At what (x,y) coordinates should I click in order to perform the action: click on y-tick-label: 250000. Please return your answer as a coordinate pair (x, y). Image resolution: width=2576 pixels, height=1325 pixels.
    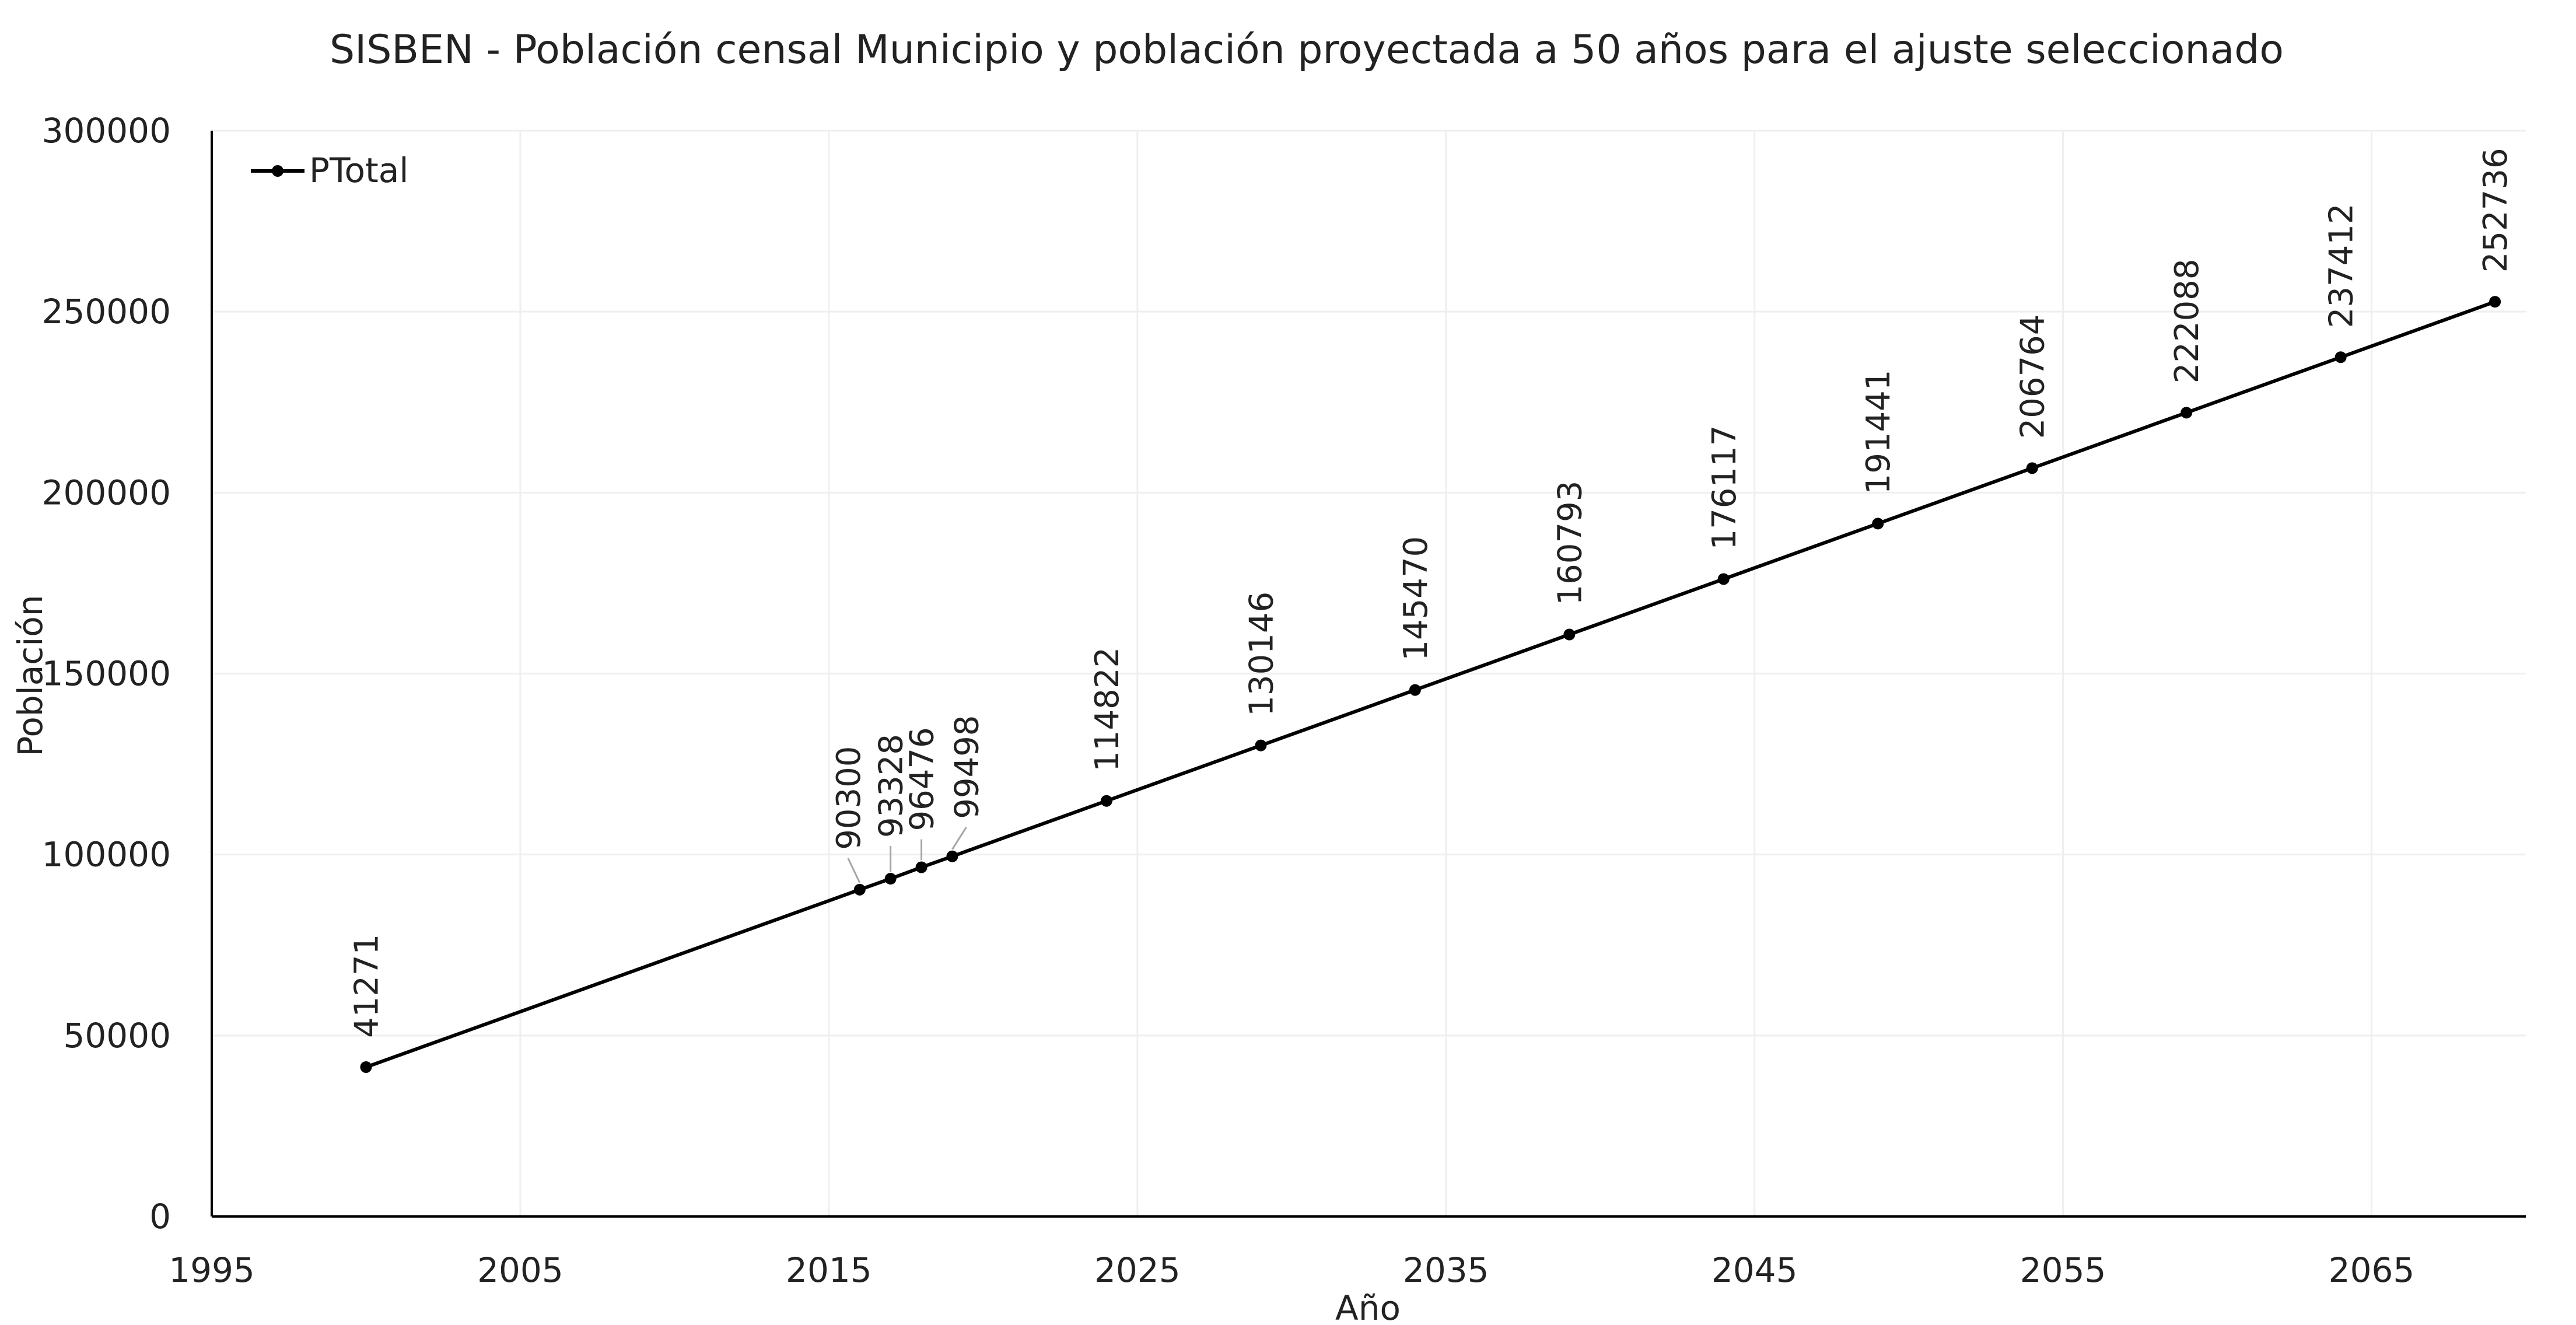
    Looking at the image, I should click on (106, 312).